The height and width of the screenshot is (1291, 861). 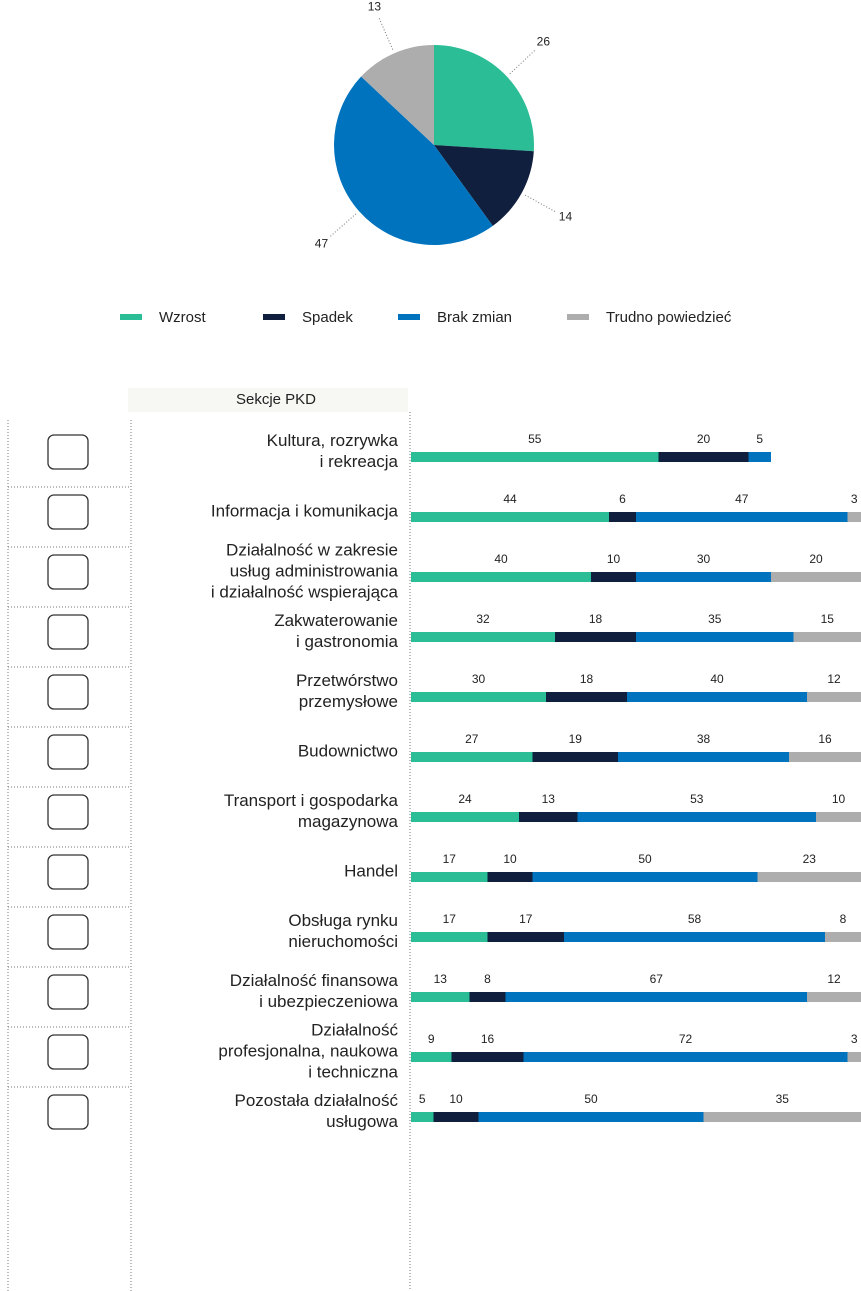 I want to click on category-label: Obsługa rynku, so click(x=343, y=920).